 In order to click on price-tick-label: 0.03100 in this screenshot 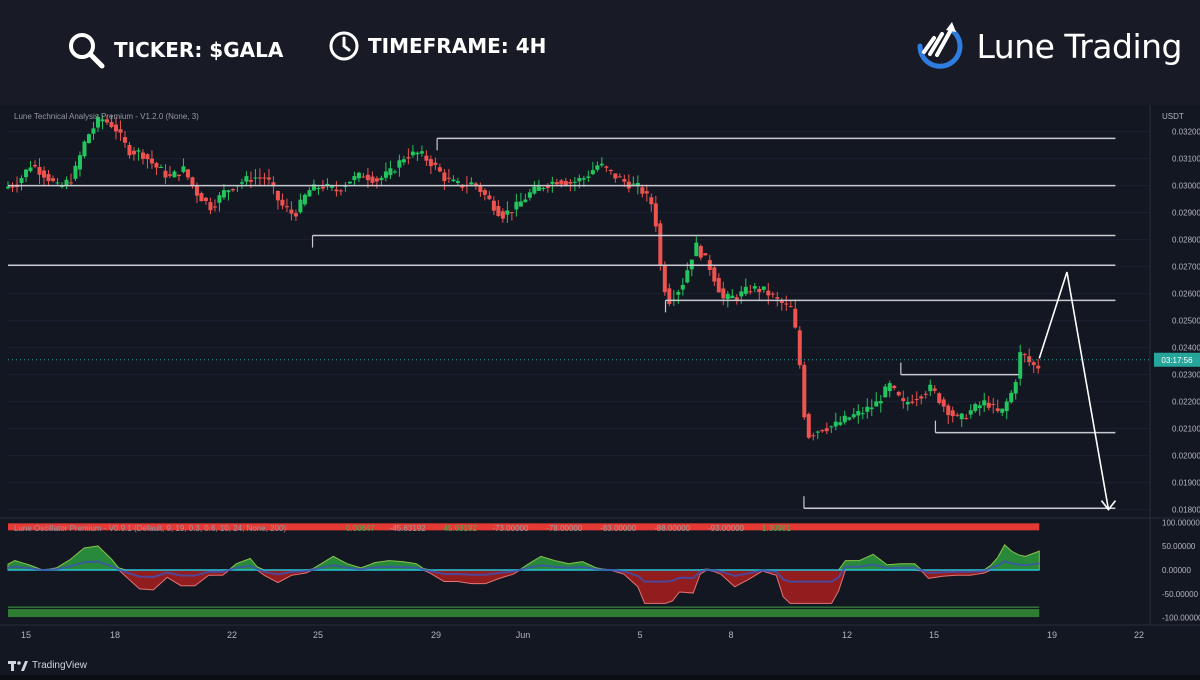, I will do `click(1186, 159)`.